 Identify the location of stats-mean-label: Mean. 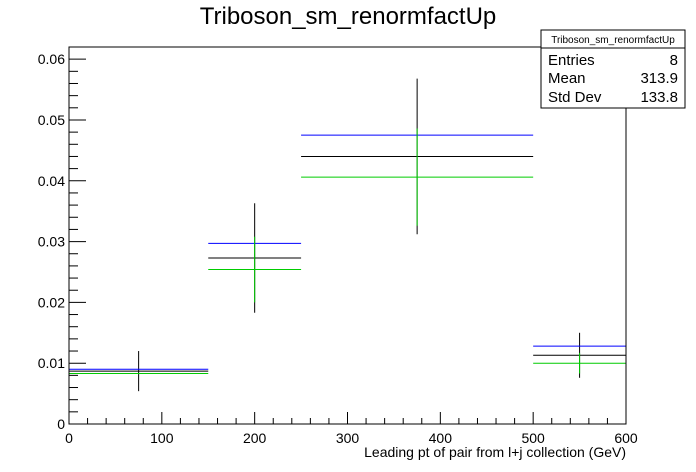
(567, 78).